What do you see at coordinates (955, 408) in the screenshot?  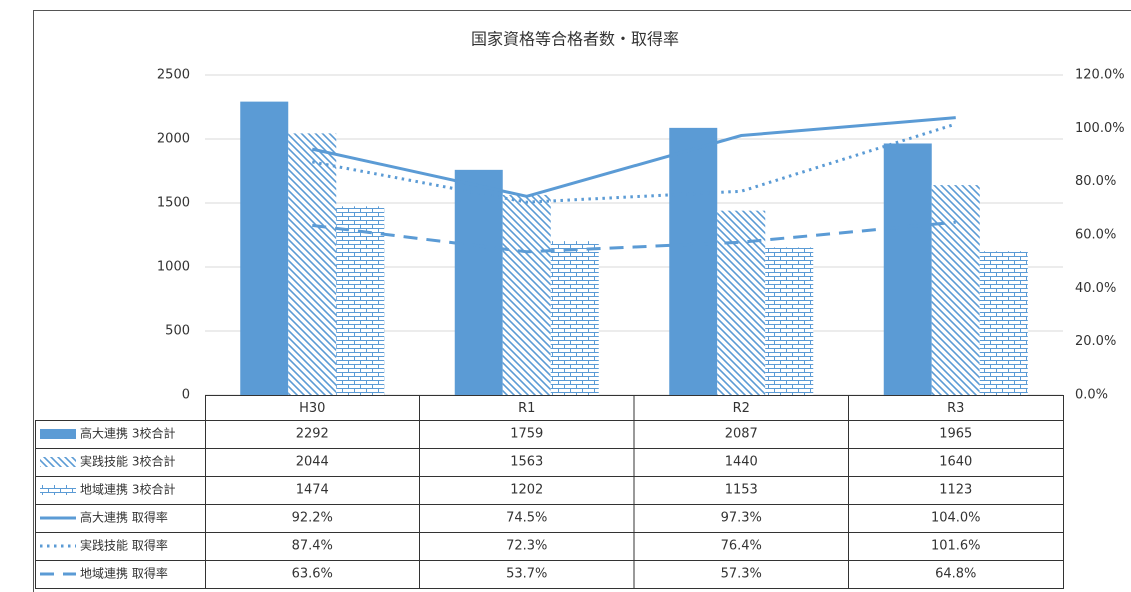 I see `x-tick-label: R3` at bounding box center [955, 408].